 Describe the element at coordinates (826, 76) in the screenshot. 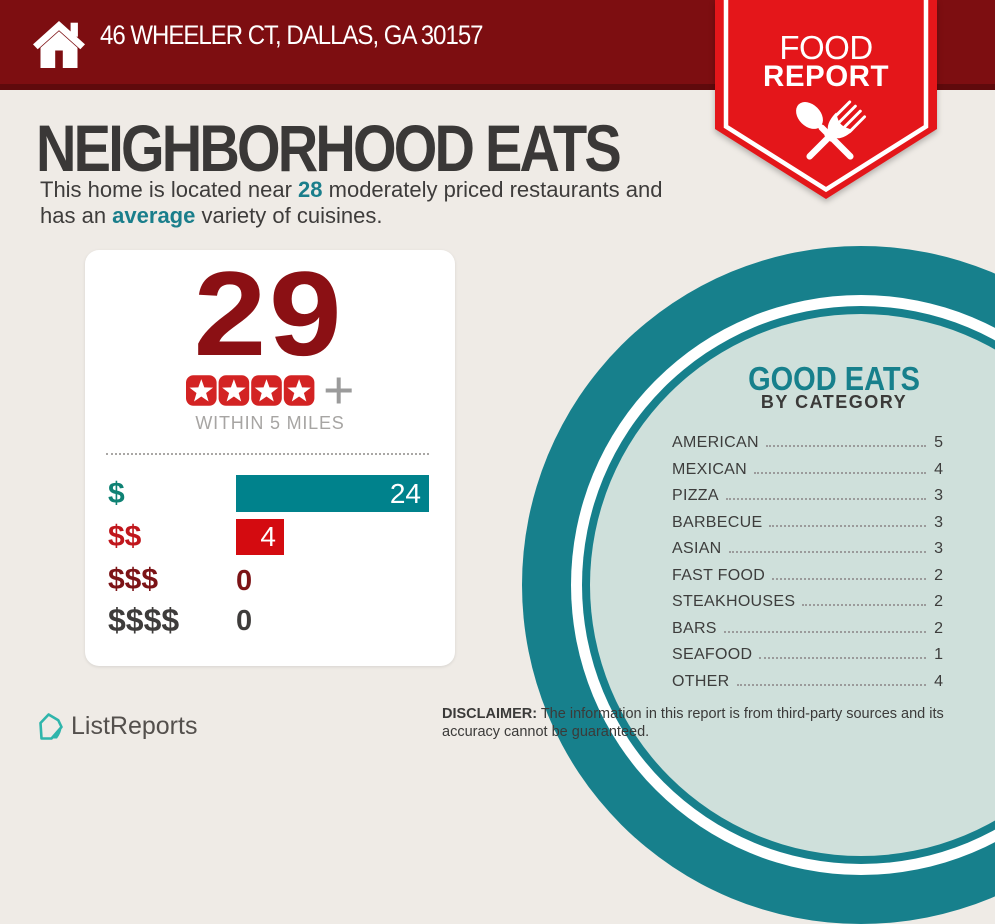

I see `svg-text: REPORT` at that location.